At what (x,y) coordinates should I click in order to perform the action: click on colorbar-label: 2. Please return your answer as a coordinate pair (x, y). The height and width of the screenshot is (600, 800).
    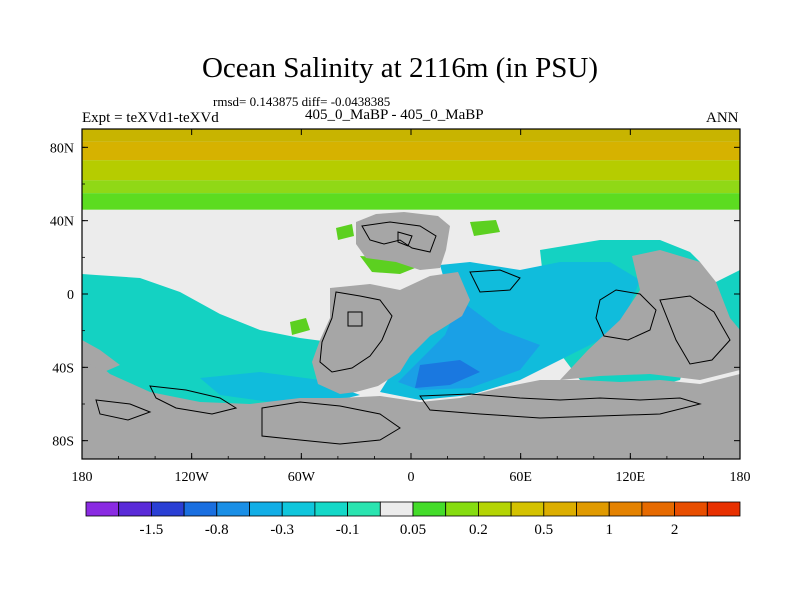
    Looking at the image, I should click on (675, 530).